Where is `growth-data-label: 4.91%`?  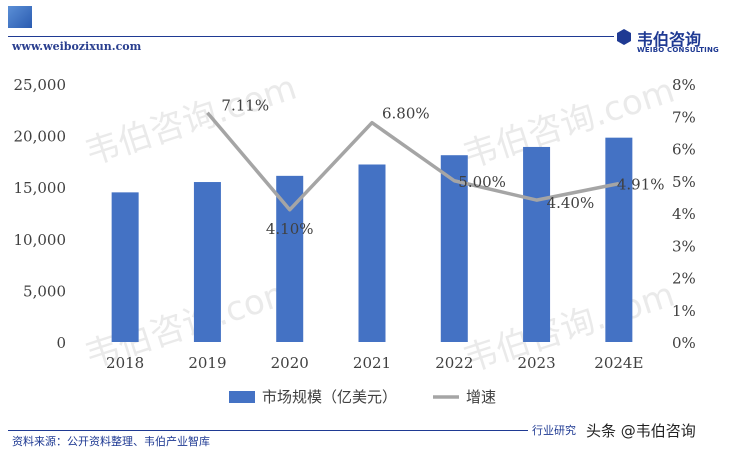
growth-data-label: 4.91% is located at coordinates (641, 185).